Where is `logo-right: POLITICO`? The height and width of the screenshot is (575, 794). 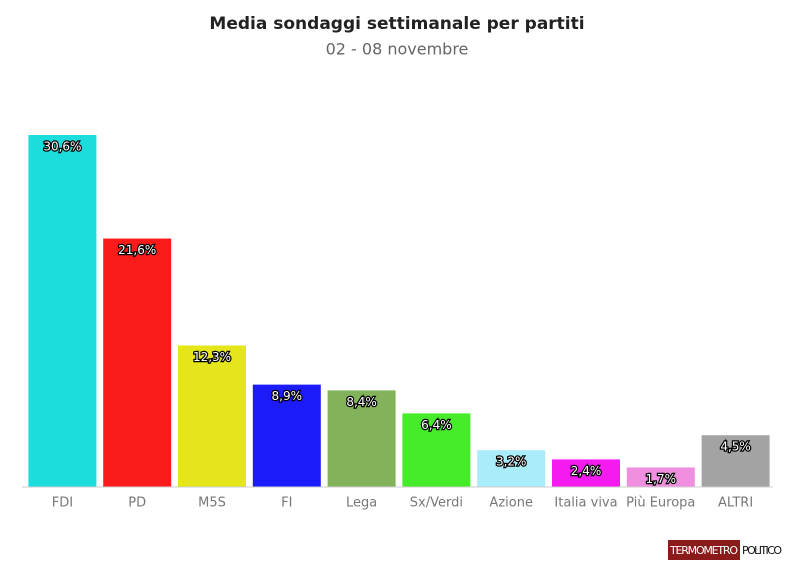
logo-right: POLITICO is located at coordinates (762, 550).